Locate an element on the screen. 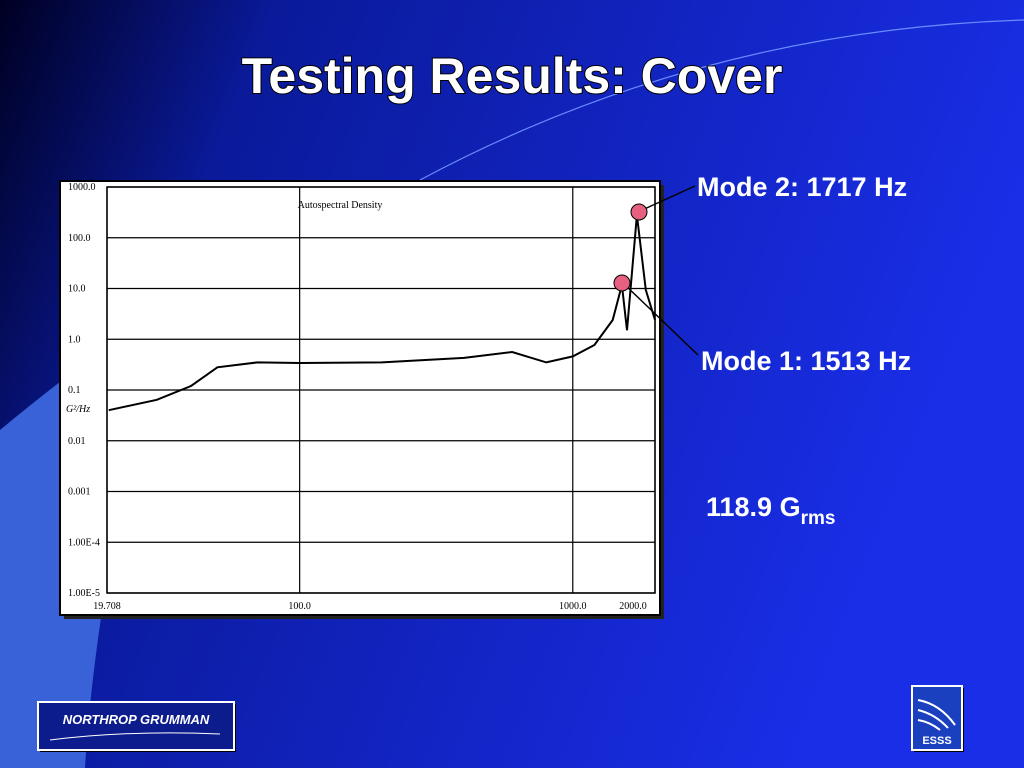 This screenshot has width=1024, height=768. annotation: Mode 2: 1717 Hz is located at coordinates (802, 187).